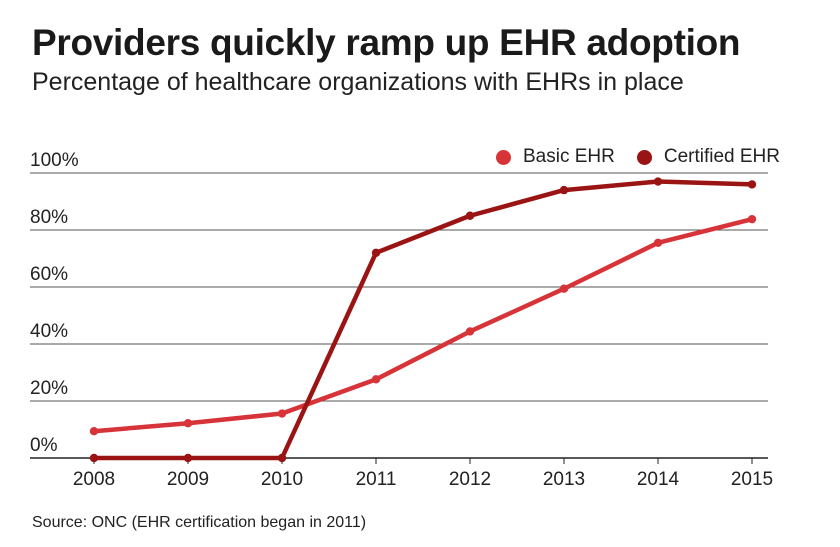  Describe the element at coordinates (470, 215) in the screenshot. I see `data-point-certified-ehr-2012` at that location.